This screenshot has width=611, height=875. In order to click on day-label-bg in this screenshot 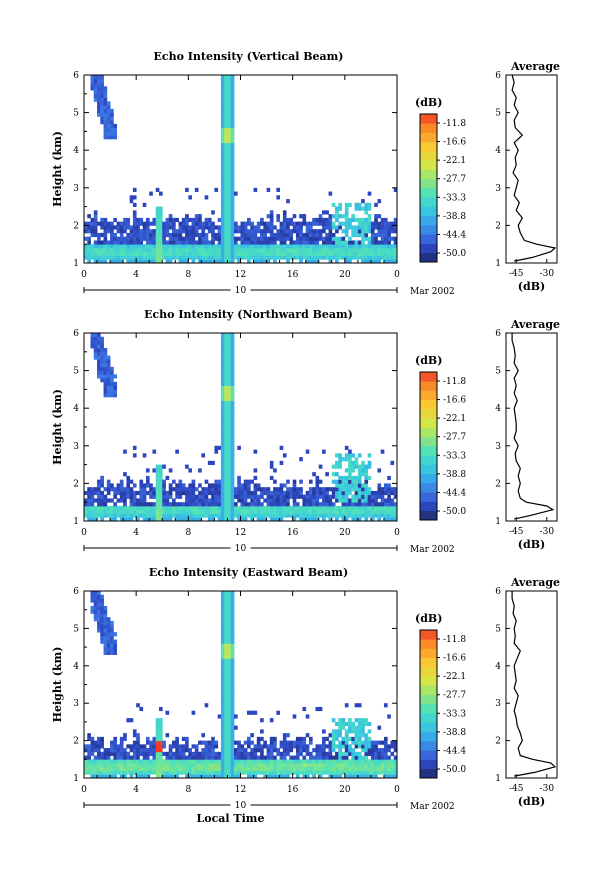, I will do `click(240, 289)`.